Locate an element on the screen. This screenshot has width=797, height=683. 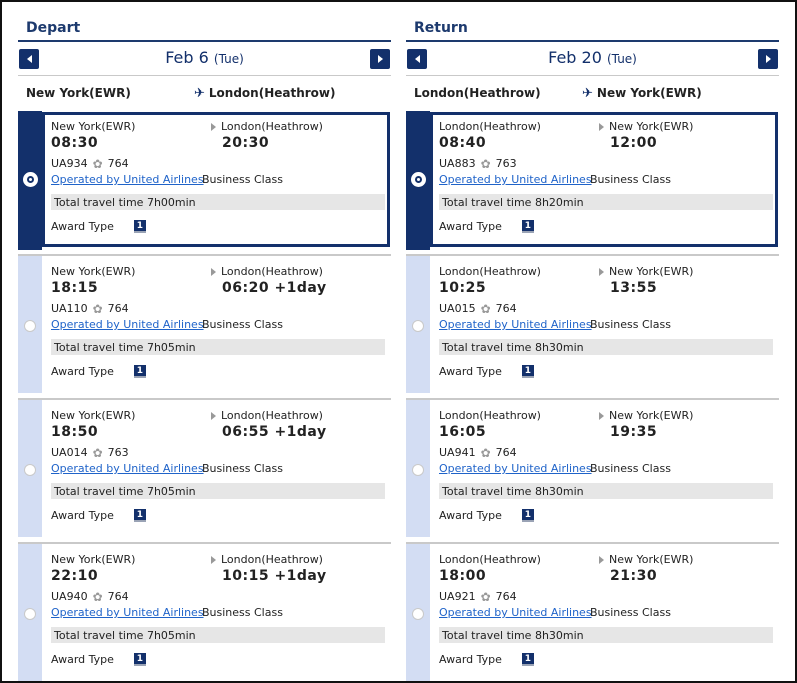
total-travel-time: Total travel time 8h30min is located at coordinates (606, 347).